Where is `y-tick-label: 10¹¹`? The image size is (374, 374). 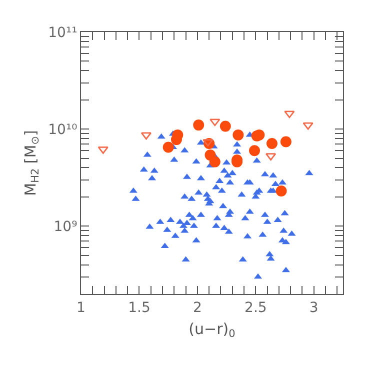
y-tick-label: 10¹¹ is located at coordinates (63, 32).